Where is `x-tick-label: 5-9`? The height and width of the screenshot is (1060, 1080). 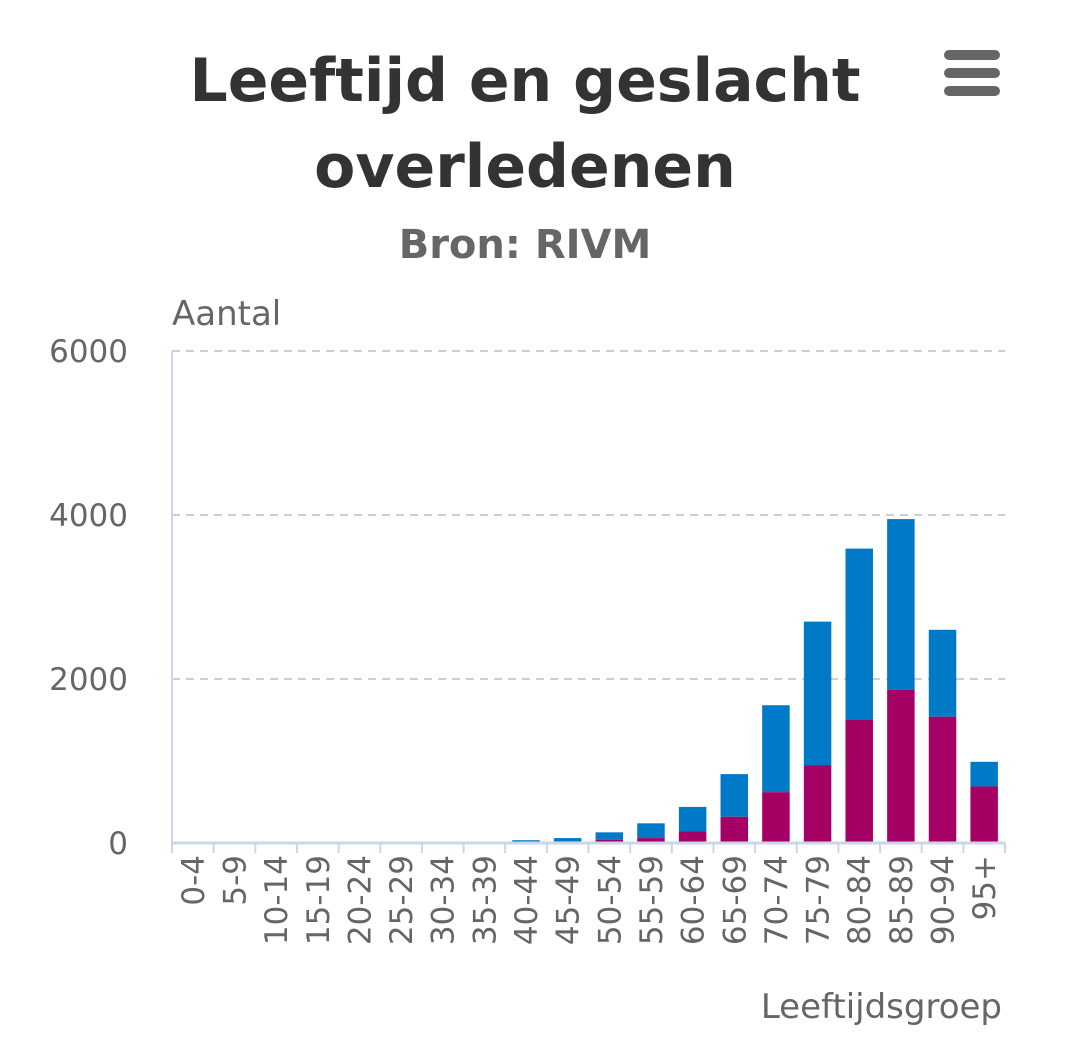
x-tick-label: 5-9 is located at coordinates (235, 880).